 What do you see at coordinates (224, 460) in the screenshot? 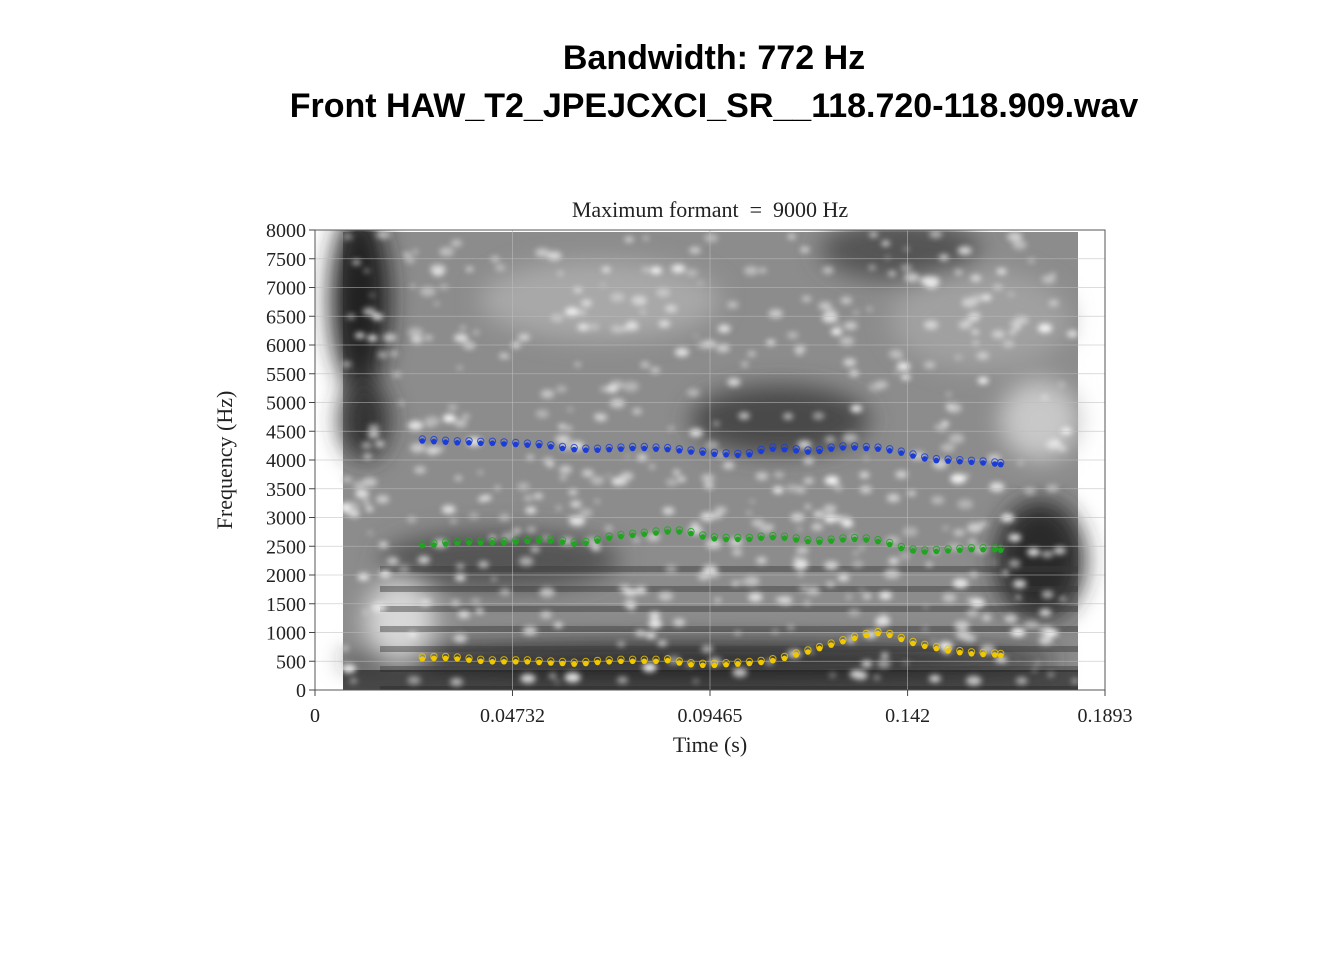
I see `y-axis-label: Frequency (Hz)` at bounding box center [224, 460].